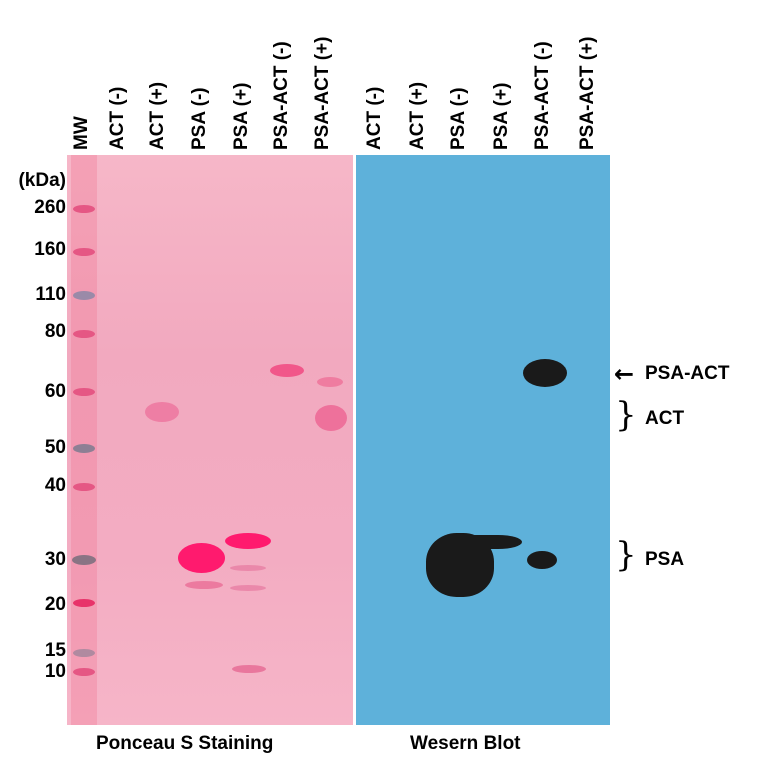 This screenshot has height=764, width=764. What do you see at coordinates (542, 560) in the screenshot?
I see `western-band-psa-act-psa` at bounding box center [542, 560].